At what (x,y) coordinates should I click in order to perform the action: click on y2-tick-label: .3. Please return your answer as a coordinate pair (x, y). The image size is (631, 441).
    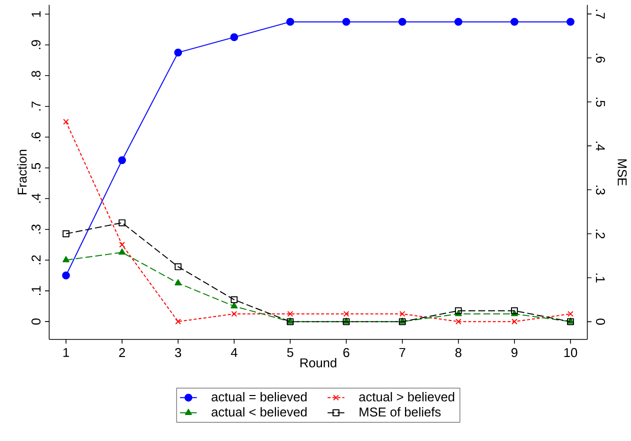
    Looking at the image, I should click on (601, 190).